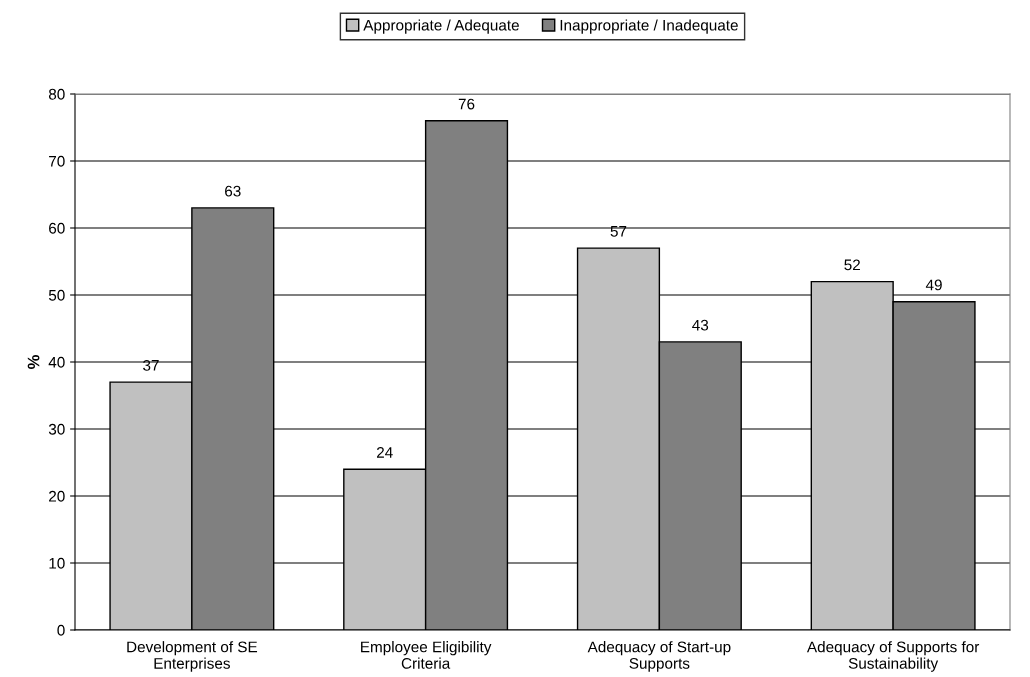 The image size is (1030, 677). Describe the element at coordinates (61, 630) in the screenshot. I see `y-tick-label: 0` at that location.